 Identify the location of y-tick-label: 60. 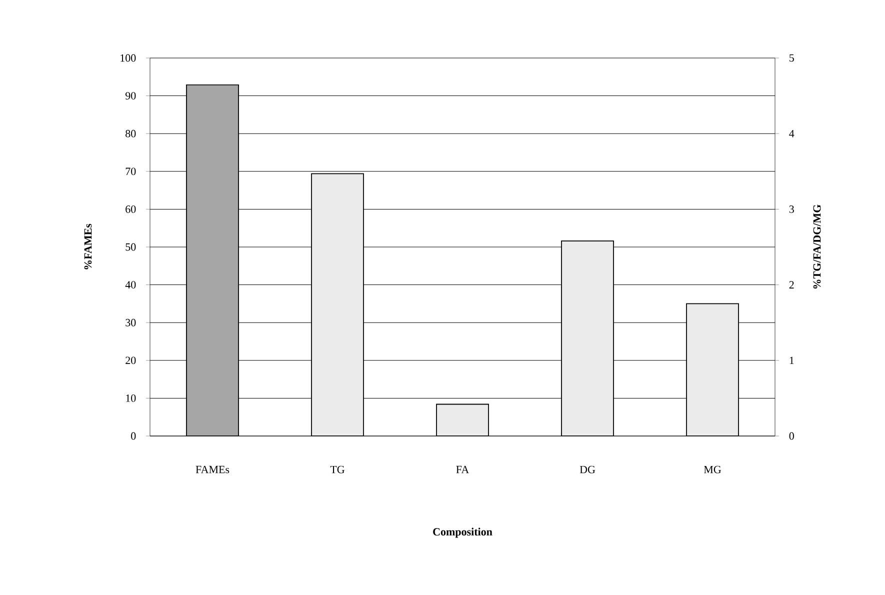
(131, 209).